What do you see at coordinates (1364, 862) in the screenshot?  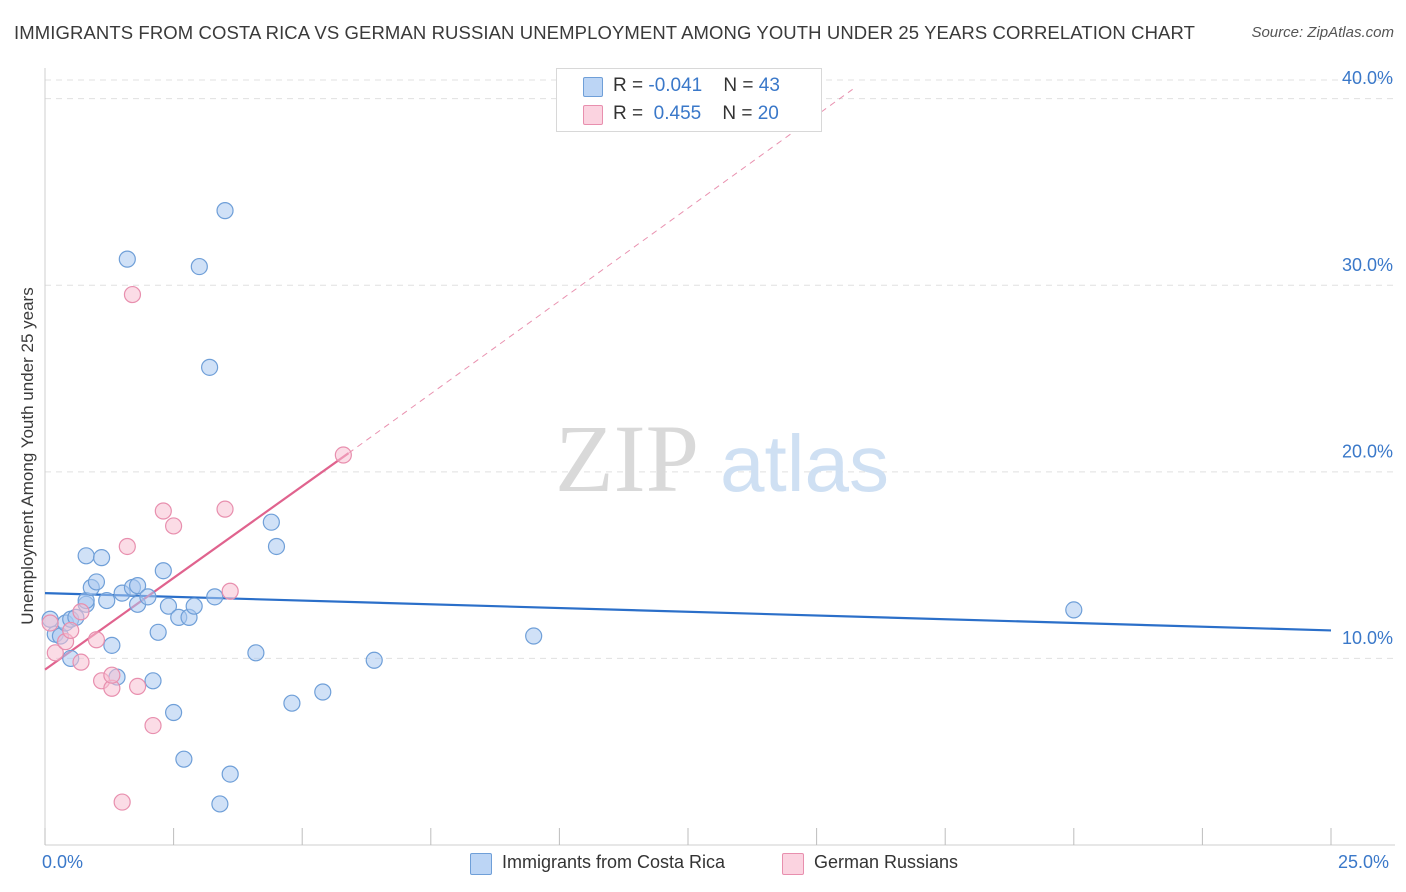 I see `x-axis-max-label: 25.0%` at bounding box center [1364, 862].